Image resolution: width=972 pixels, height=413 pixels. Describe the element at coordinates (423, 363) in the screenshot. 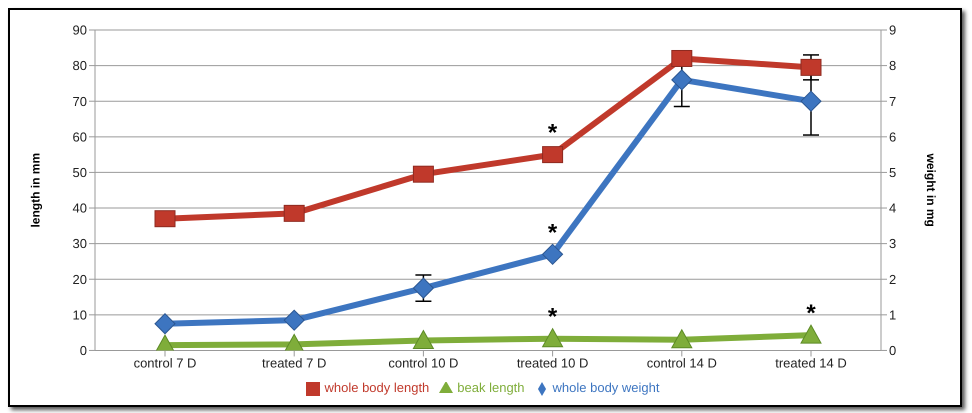

I see `x-tick-label: control 10 D` at that location.